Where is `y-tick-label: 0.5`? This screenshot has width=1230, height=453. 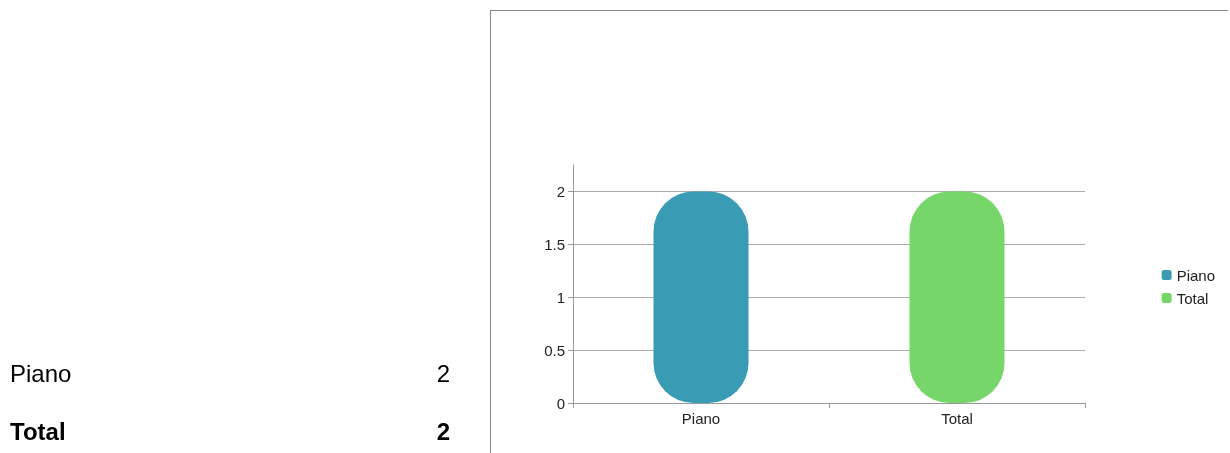
y-tick-label: 0.5 is located at coordinates (554, 350).